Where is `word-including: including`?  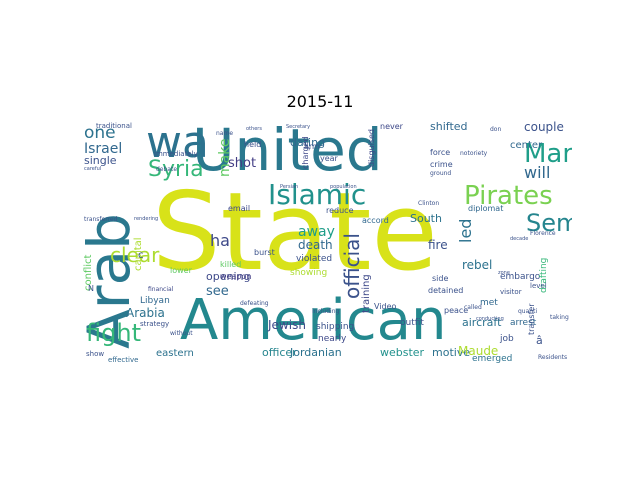 word-including: including is located at coordinates (326, 311).